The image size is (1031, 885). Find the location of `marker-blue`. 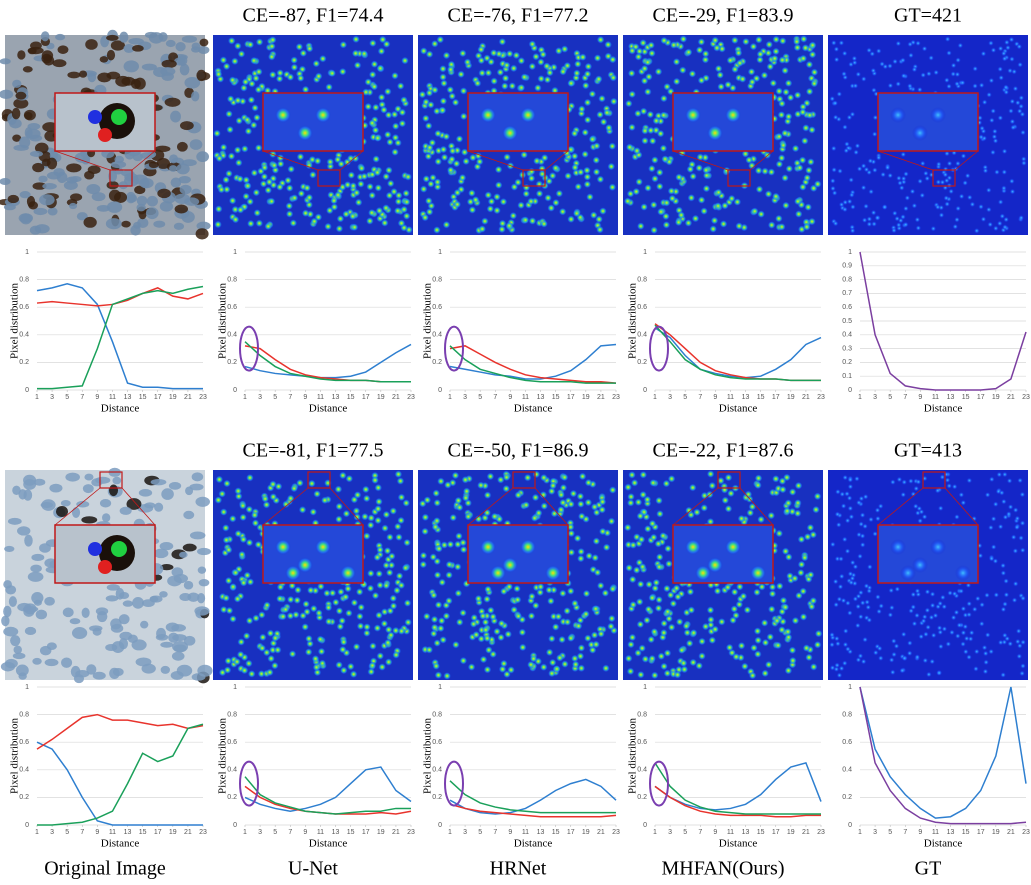

marker-blue is located at coordinates (95, 117).